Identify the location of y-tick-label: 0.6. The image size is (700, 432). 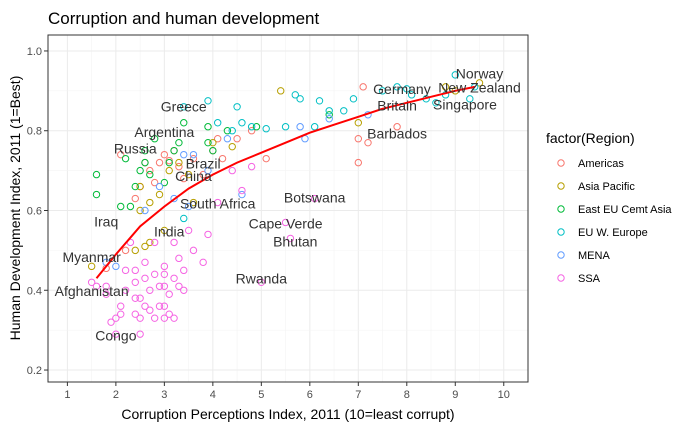
(34, 211).